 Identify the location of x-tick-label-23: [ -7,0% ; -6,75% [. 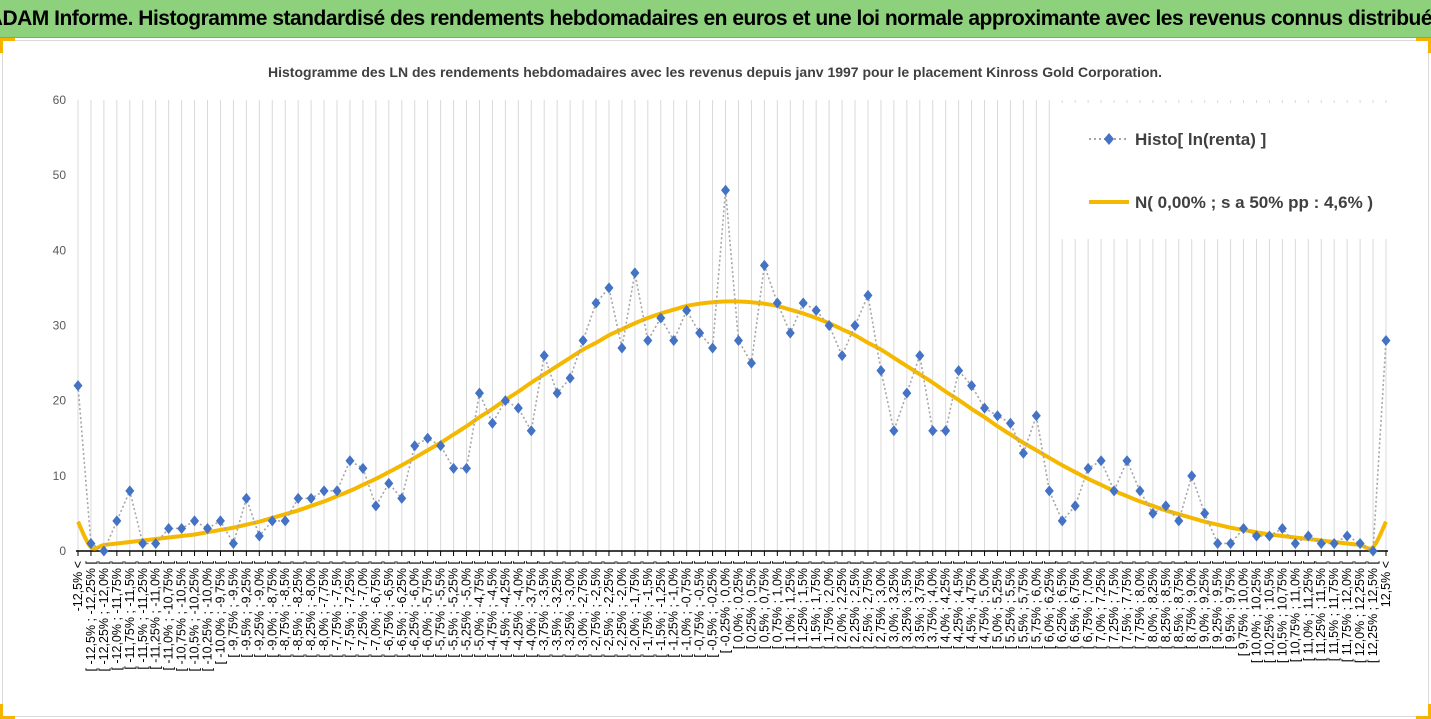
(376, 608).